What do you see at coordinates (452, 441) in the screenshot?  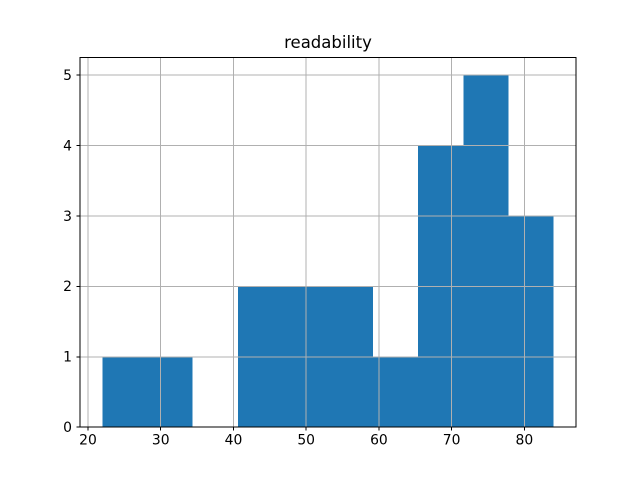 I see `x-tick-label: 70` at bounding box center [452, 441].